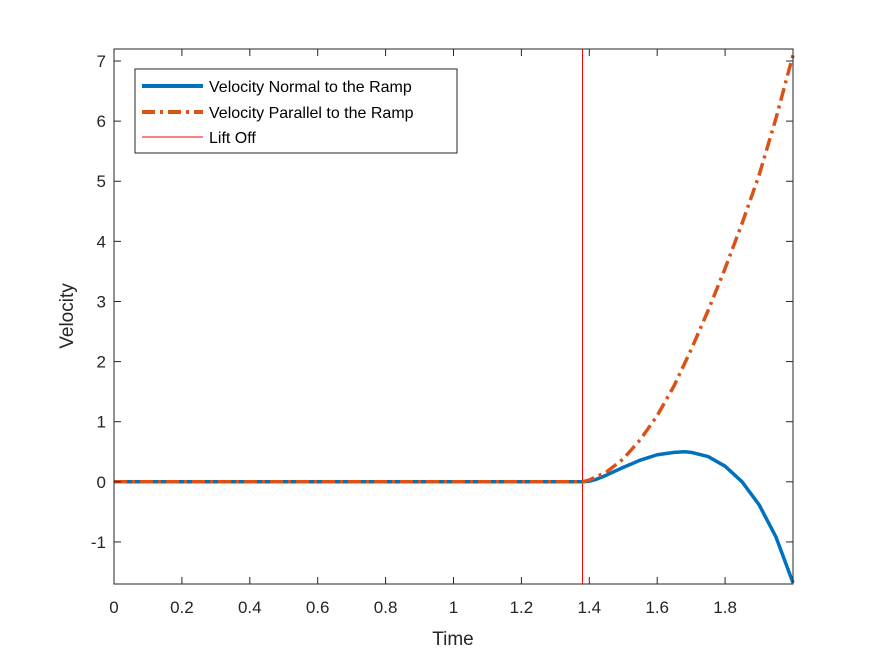 The height and width of the screenshot is (656, 875). What do you see at coordinates (232, 138) in the screenshot?
I see `legend-label-liftoff: Lift Off` at bounding box center [232, 138].